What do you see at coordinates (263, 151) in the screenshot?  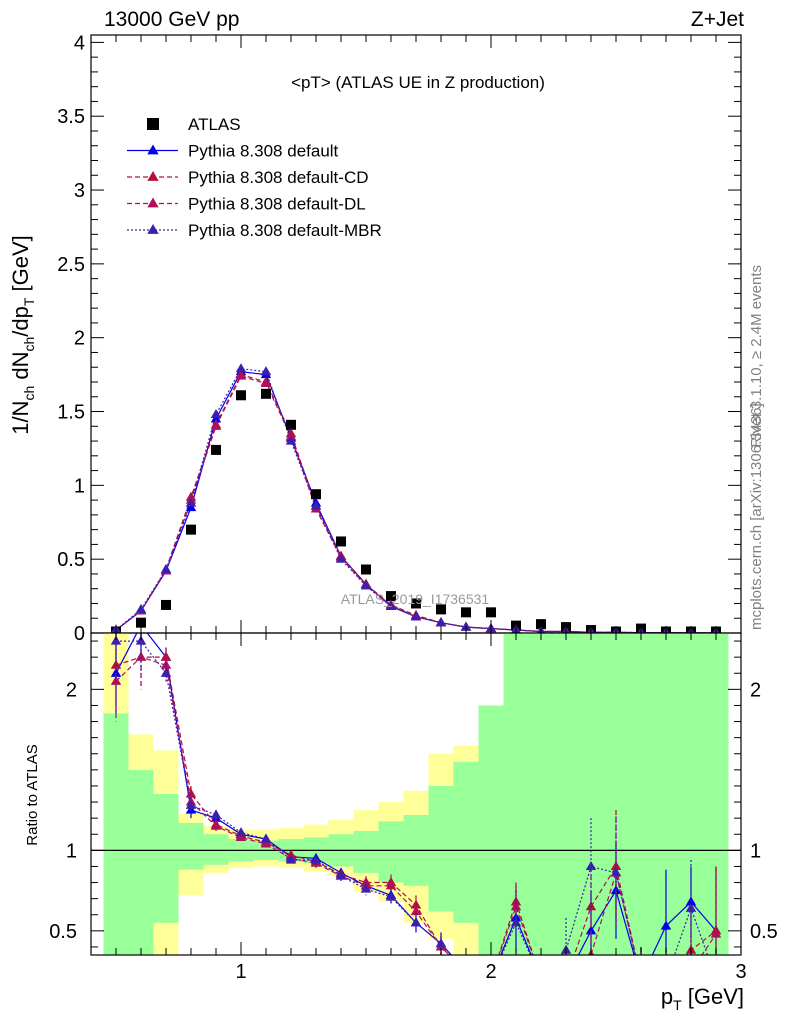 I see `legend-label: Pythia 8.308 default` at bounding box center [263, 151].